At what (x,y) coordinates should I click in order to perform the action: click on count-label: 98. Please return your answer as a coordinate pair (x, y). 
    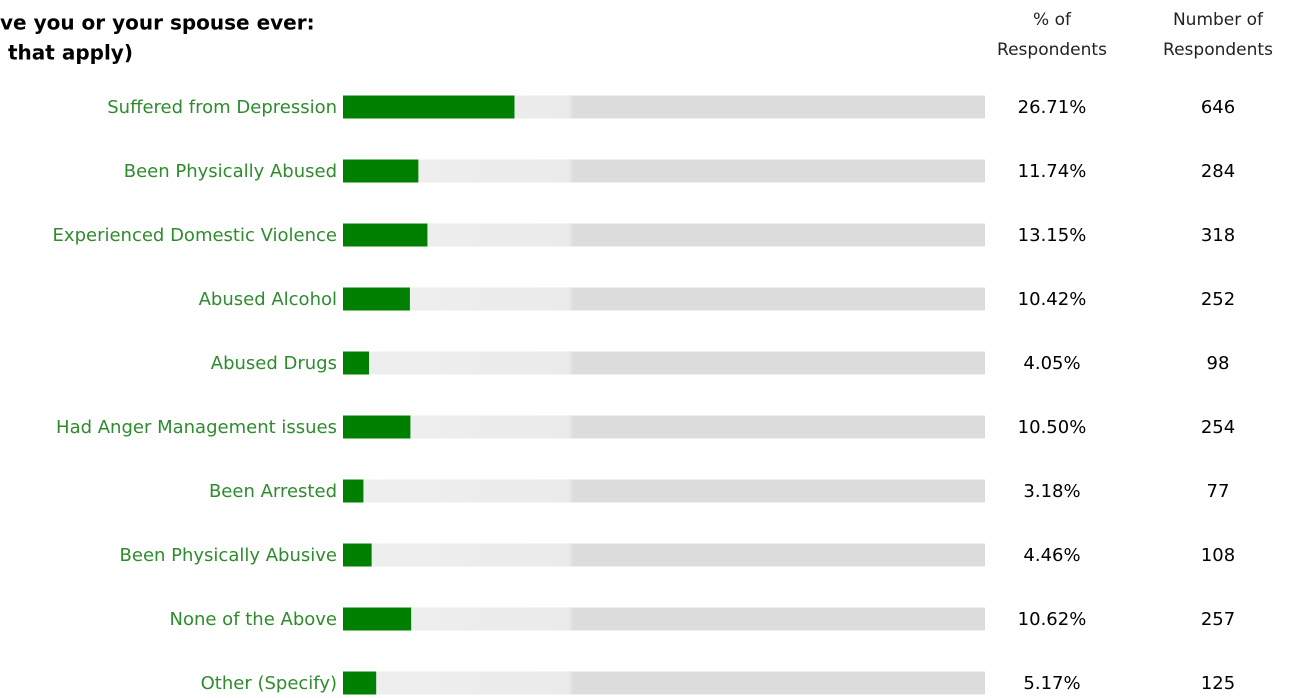
    Looking at the image, I should click on (1218, 363).